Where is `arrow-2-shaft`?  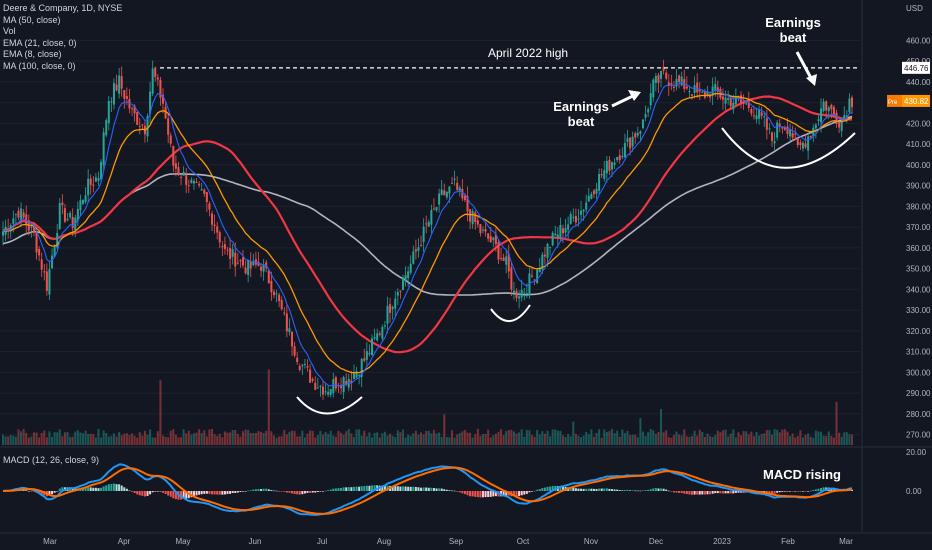
arrow-2-shaft is located at coordinates (804, 66).